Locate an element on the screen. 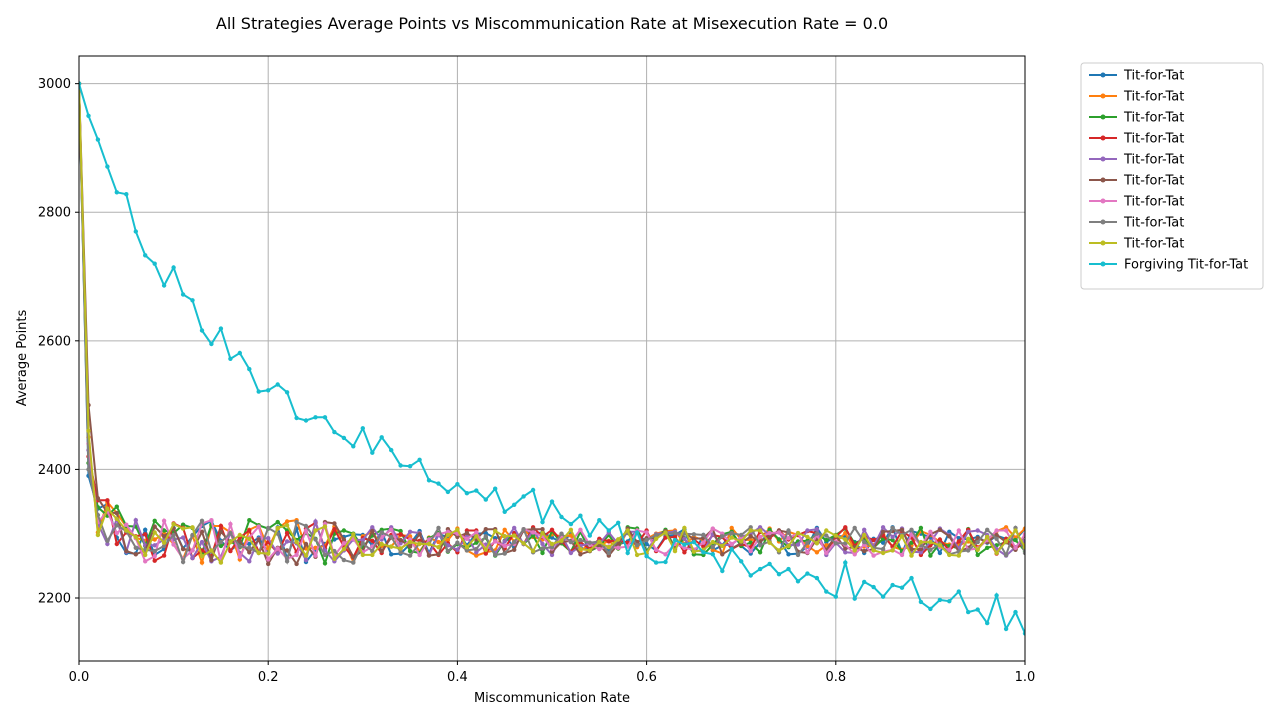  x-axis-ticks: 0.0 0.2 0.4 0.6 0.8 1.0 is located at coordinates (552, 673).